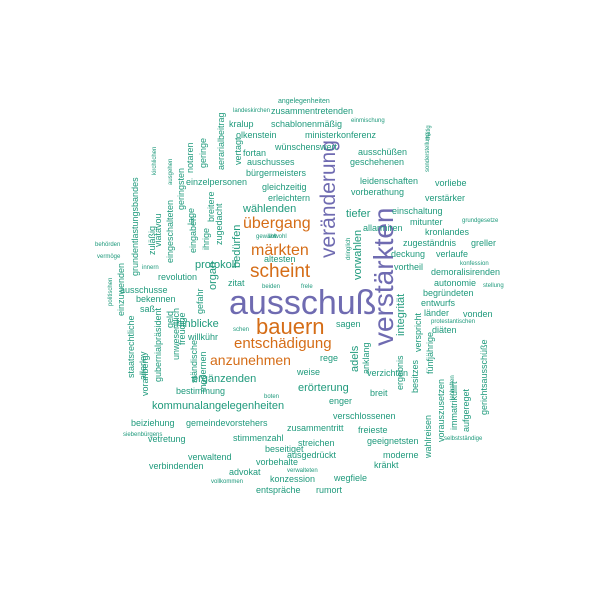 Image resolution: width=600 pixels, height=600 pixels. I want to click on word: märkten, so click(280, 250).